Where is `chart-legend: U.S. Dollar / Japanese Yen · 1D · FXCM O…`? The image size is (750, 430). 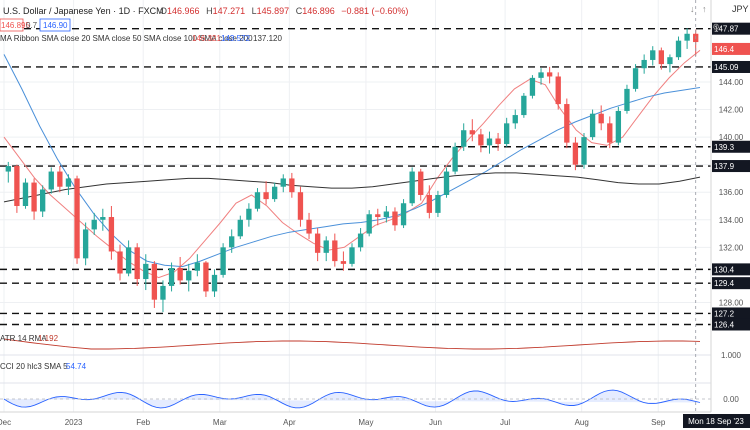
chart-legend: U.S. Dollar / Japanese Yen · 1D · FXCM O… is located at coordinates (204, 24).